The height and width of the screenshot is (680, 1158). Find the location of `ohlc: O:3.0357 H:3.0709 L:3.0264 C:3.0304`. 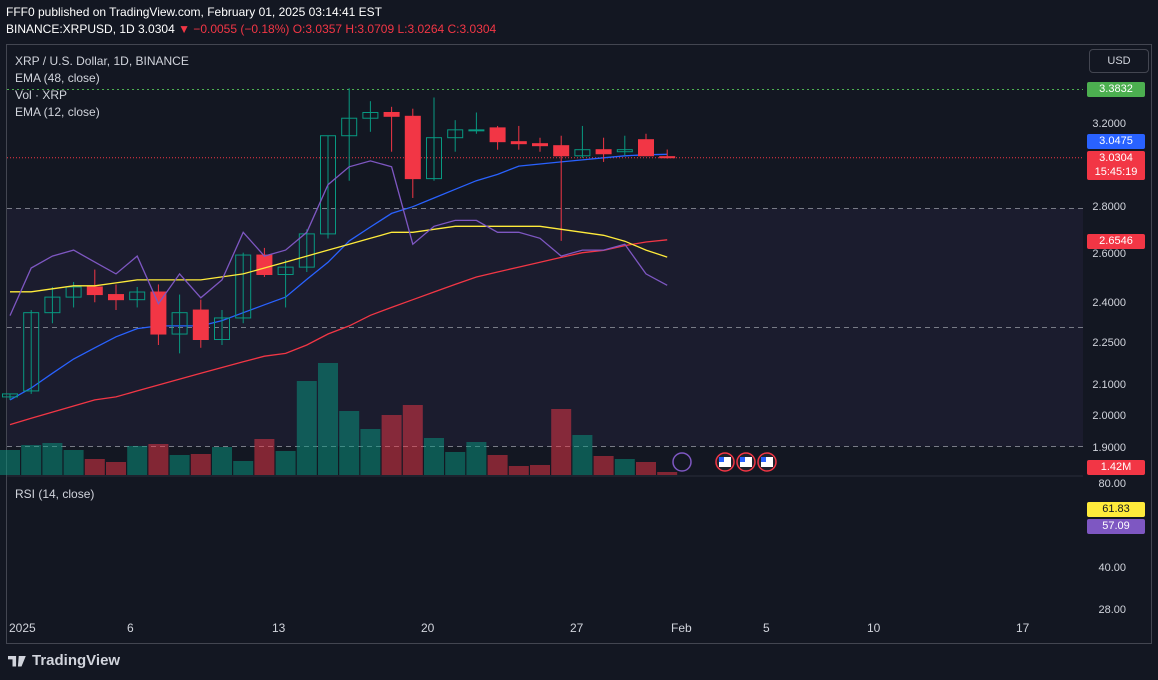

ohlc: O:3.0357 H:3.0709 L:3.0264 C:3.0304 is located at coordinates (394, 29).